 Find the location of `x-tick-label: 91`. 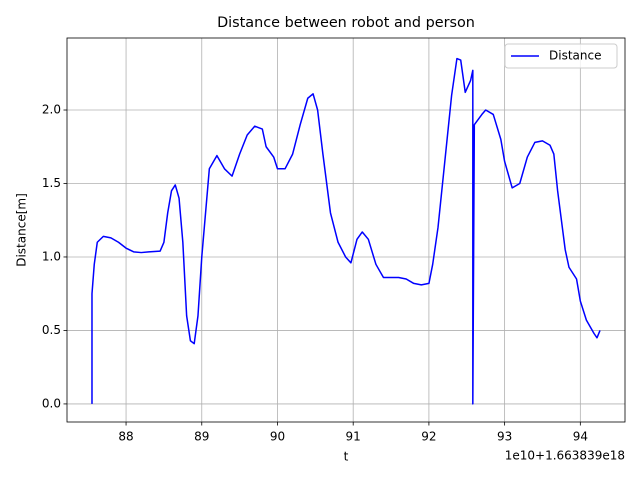

x-tick-label: 91 is located at coordinates (353, 437).